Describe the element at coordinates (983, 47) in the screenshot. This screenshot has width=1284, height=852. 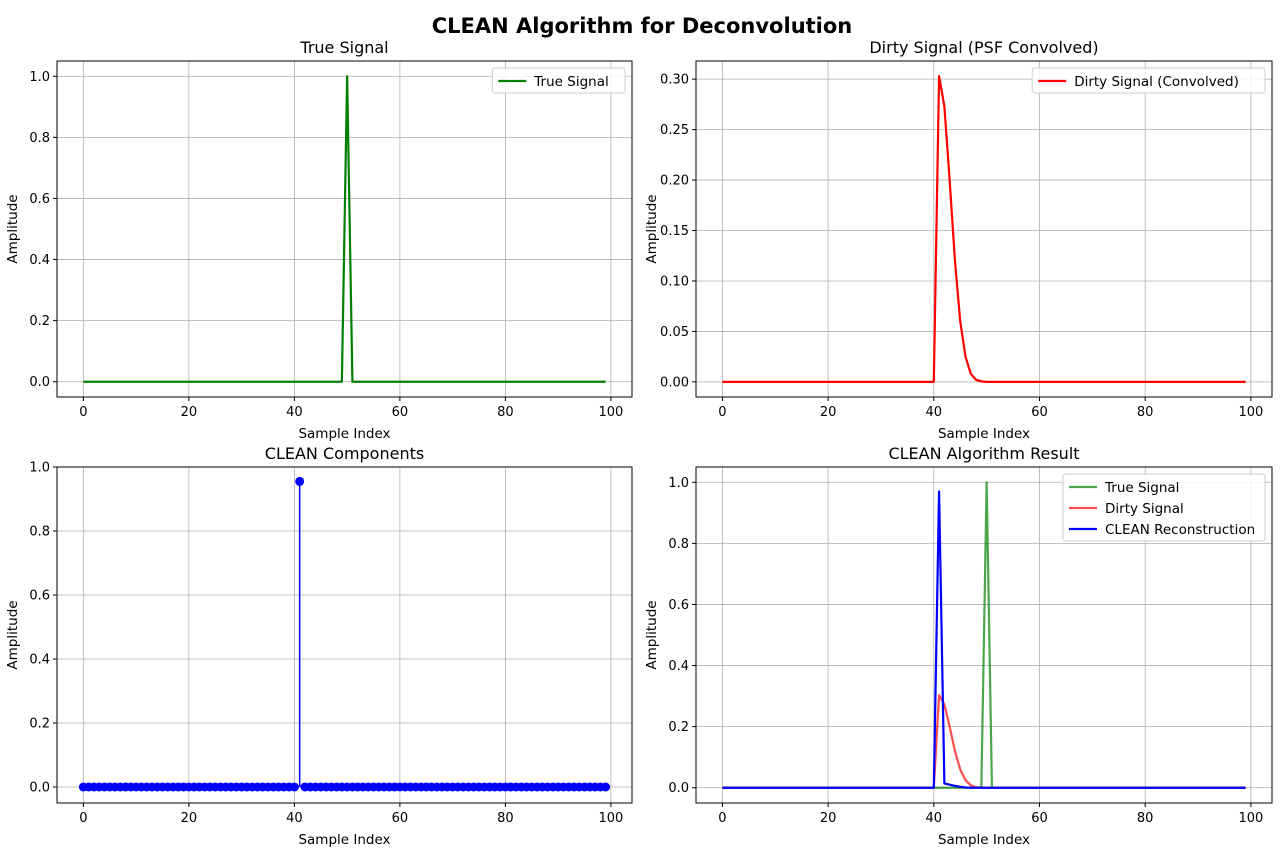
I see `plot-title: Dirty Signal (PSF Convolved)` at that location.